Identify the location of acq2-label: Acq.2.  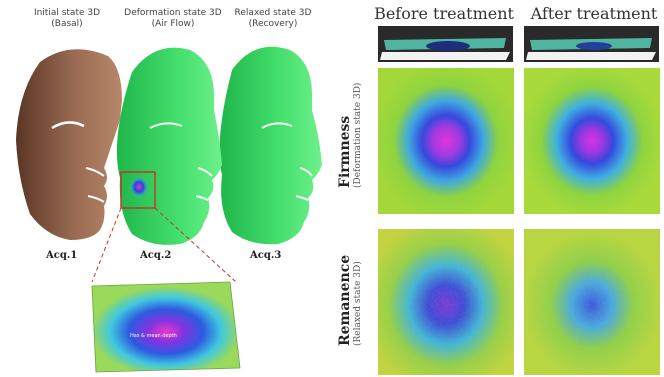
(156, 255).